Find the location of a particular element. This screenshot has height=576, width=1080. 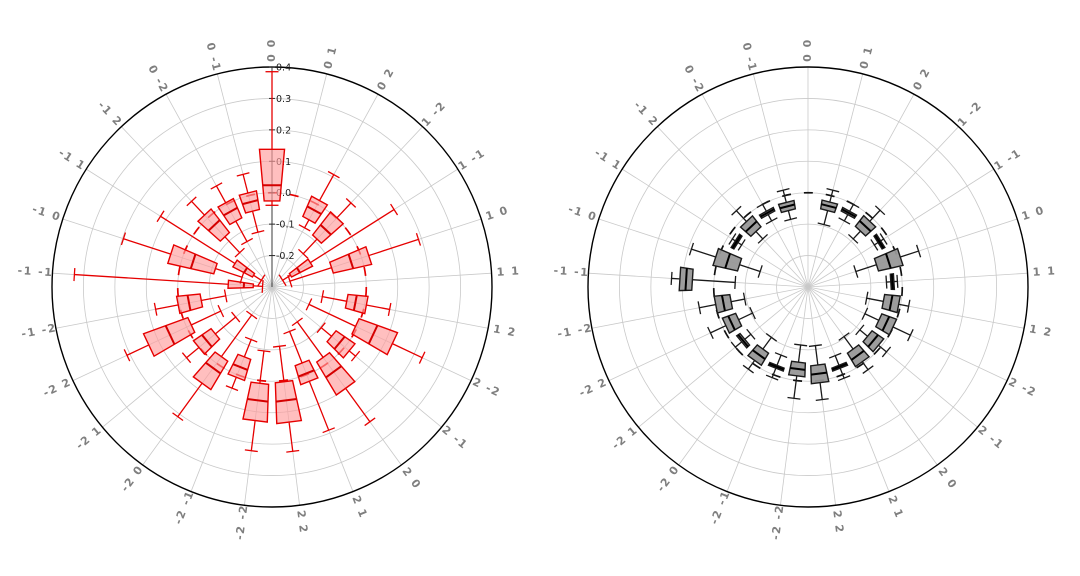

box-plot--1_2 is located at coordinates (750, 224).